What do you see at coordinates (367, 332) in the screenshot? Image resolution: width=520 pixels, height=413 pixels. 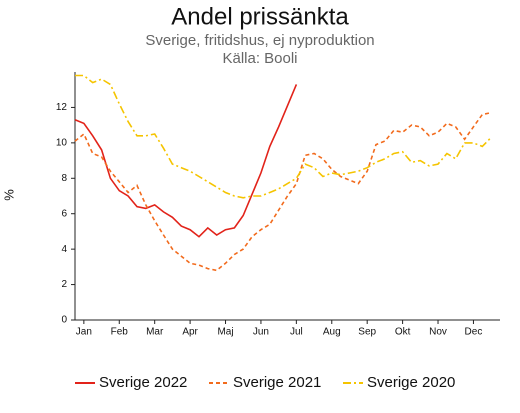 I see `x-tick-label: Sep` at bounding box center [367, 332].